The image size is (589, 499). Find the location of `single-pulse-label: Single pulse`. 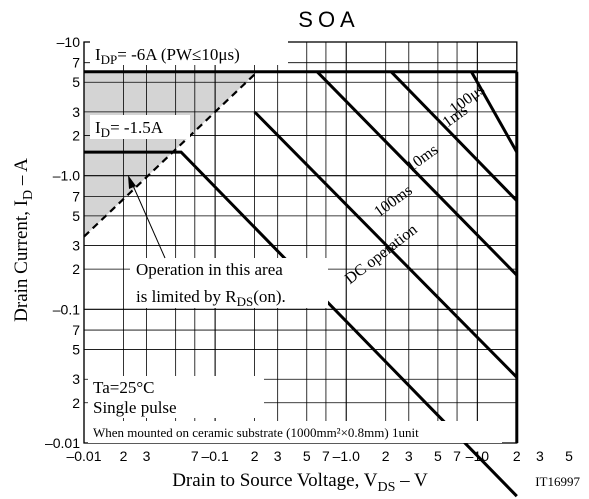

single-pulse-label: Single pulse is located at coordinates (135, 407).